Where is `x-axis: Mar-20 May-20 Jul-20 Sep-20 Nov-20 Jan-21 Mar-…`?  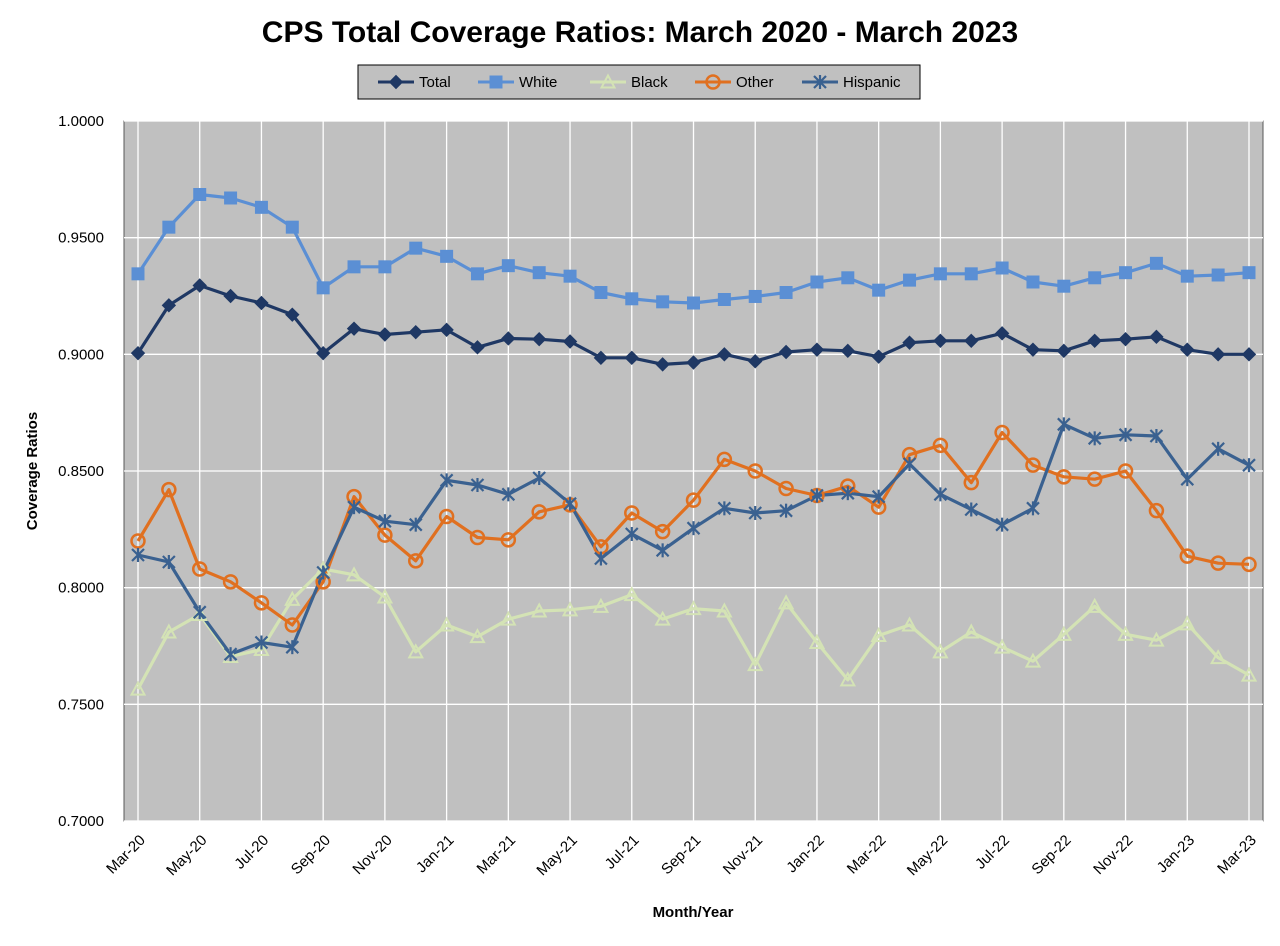
x-axis: Mar-20 May-20 Jul-20 Sep-20 Nov-20 Jan-21 Mar-… is located at coordinates (681, 855).